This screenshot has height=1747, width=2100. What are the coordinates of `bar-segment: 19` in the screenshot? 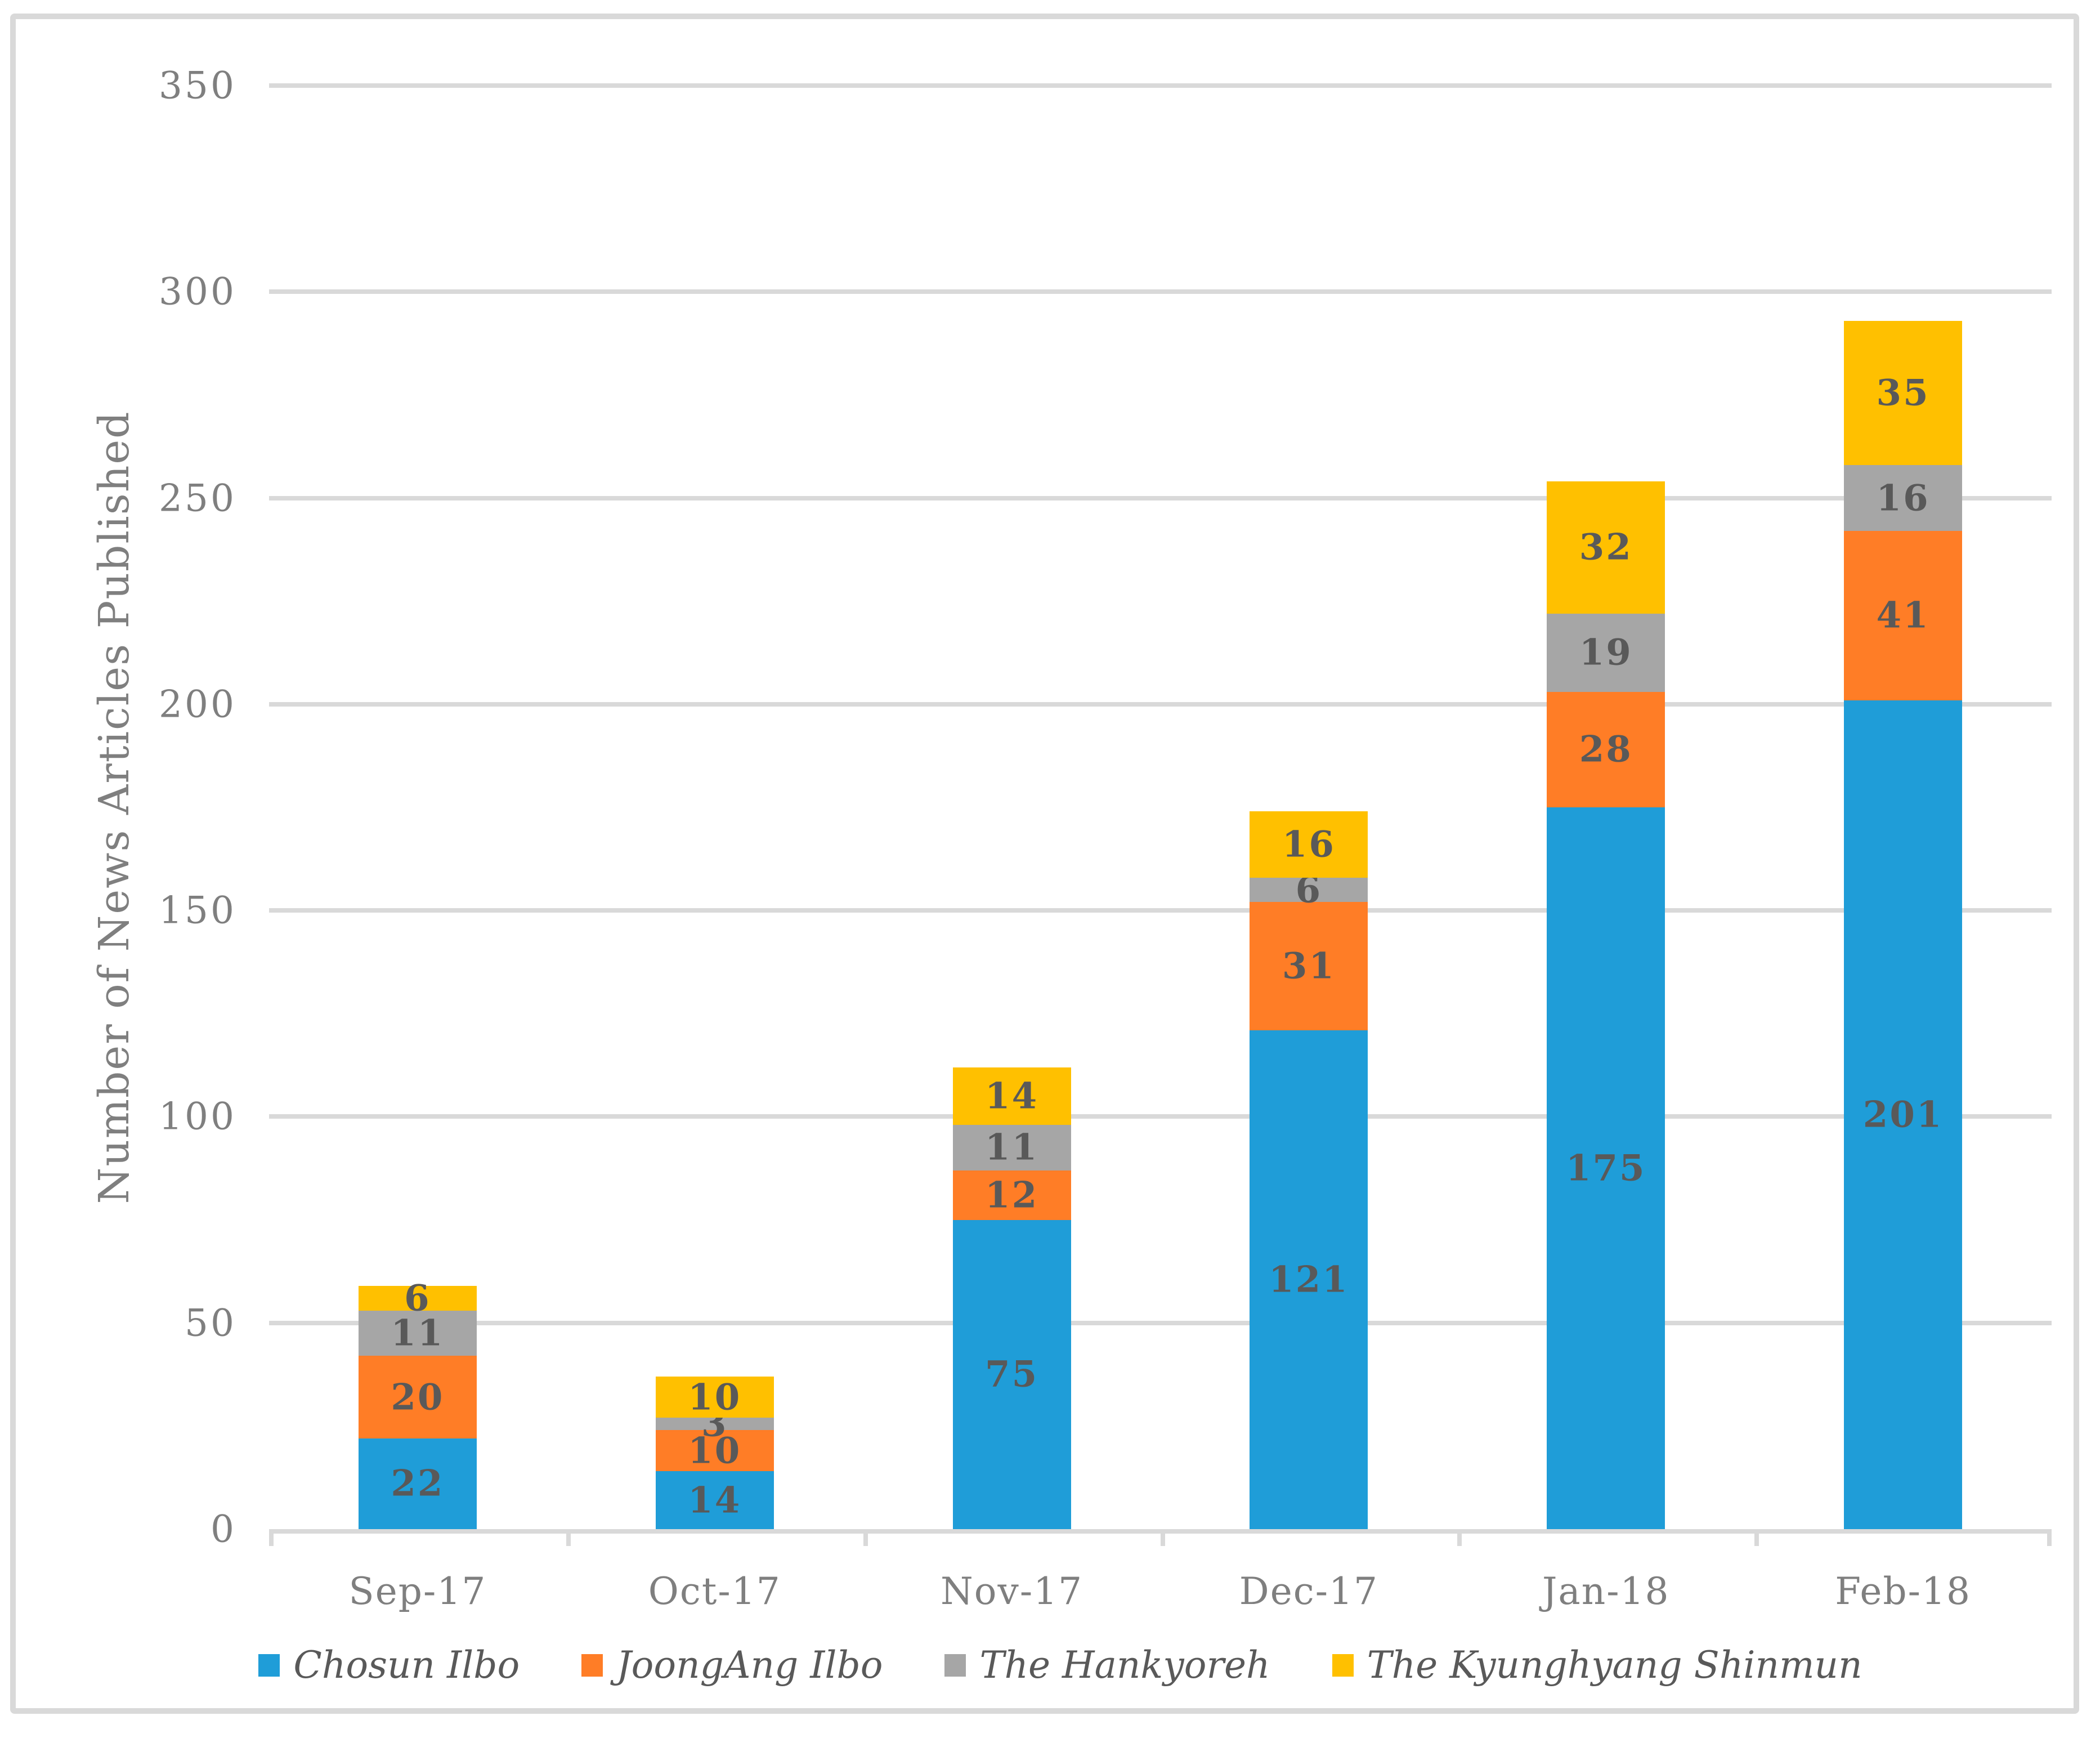 It's located at (1606, 652).